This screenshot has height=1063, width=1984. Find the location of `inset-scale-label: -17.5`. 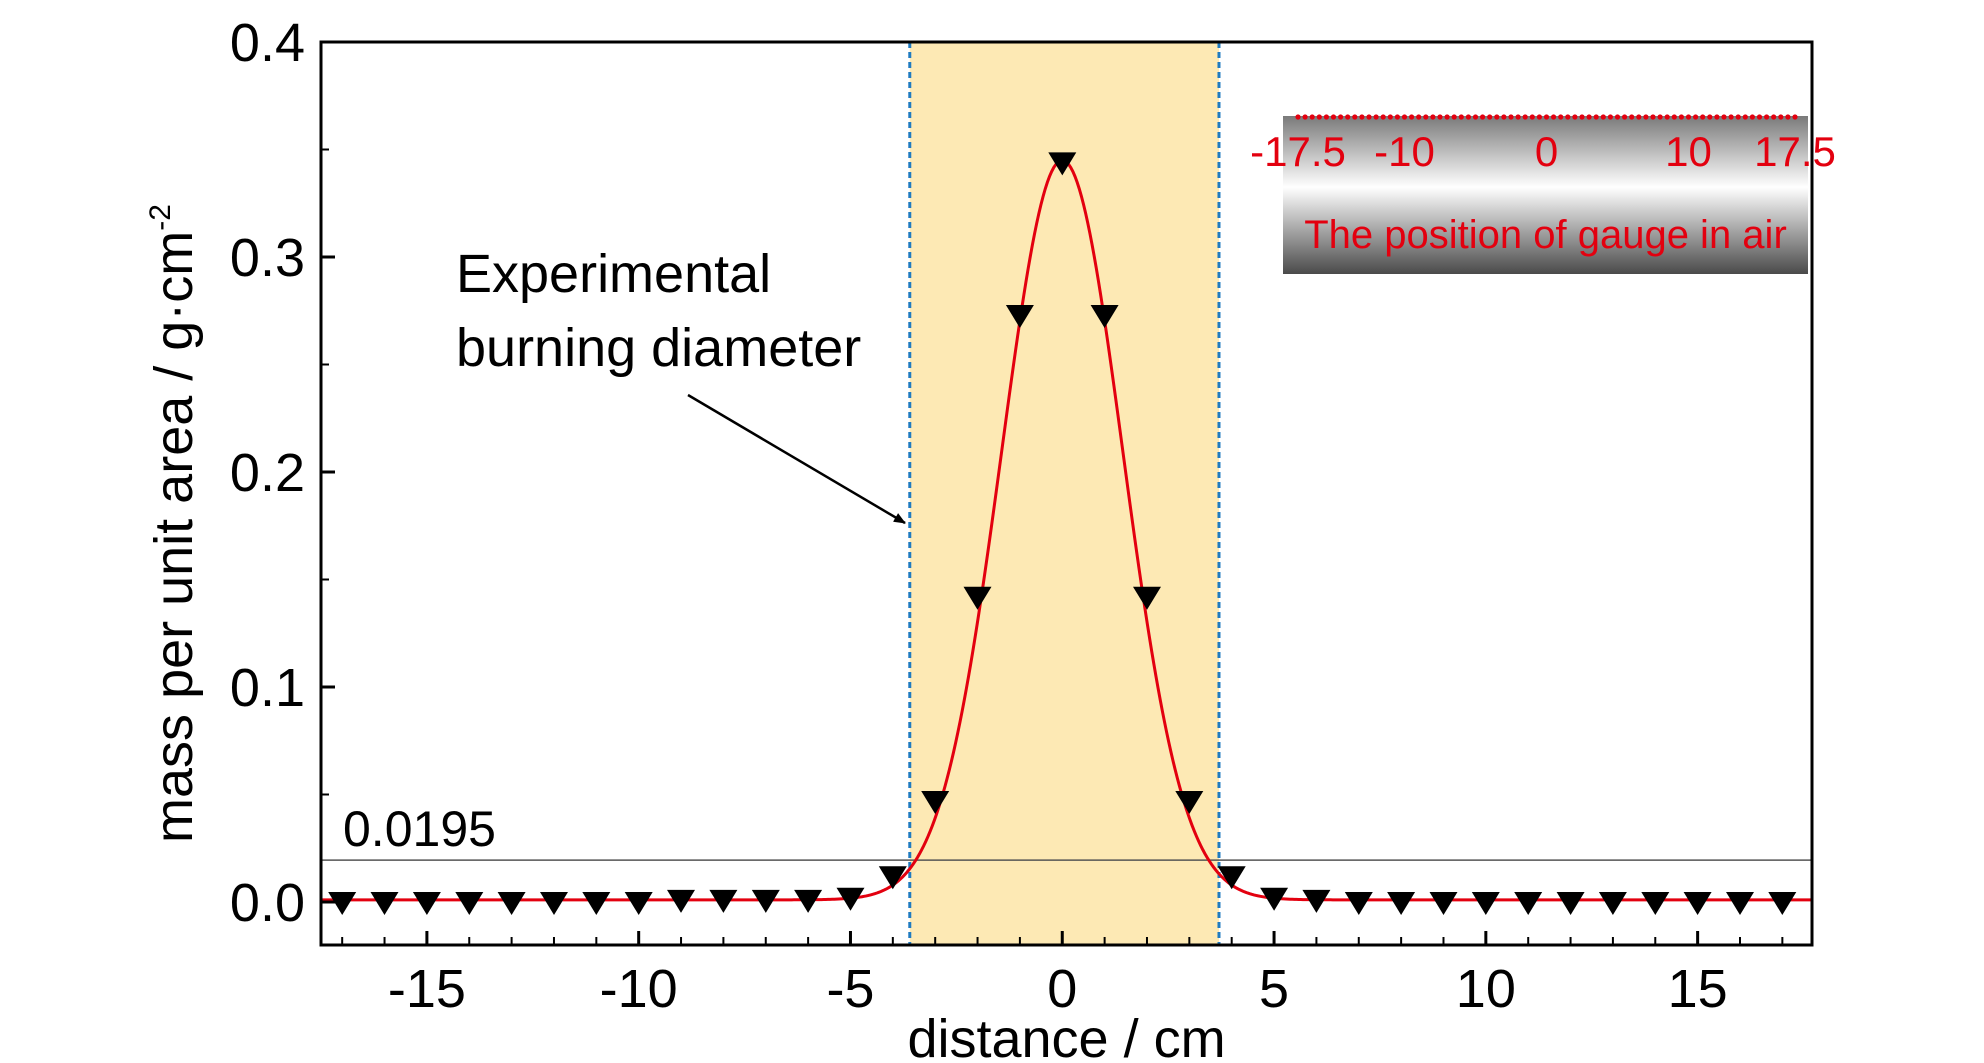

inset-scale-label: -17.5 is located at coordinates (1298, 151).